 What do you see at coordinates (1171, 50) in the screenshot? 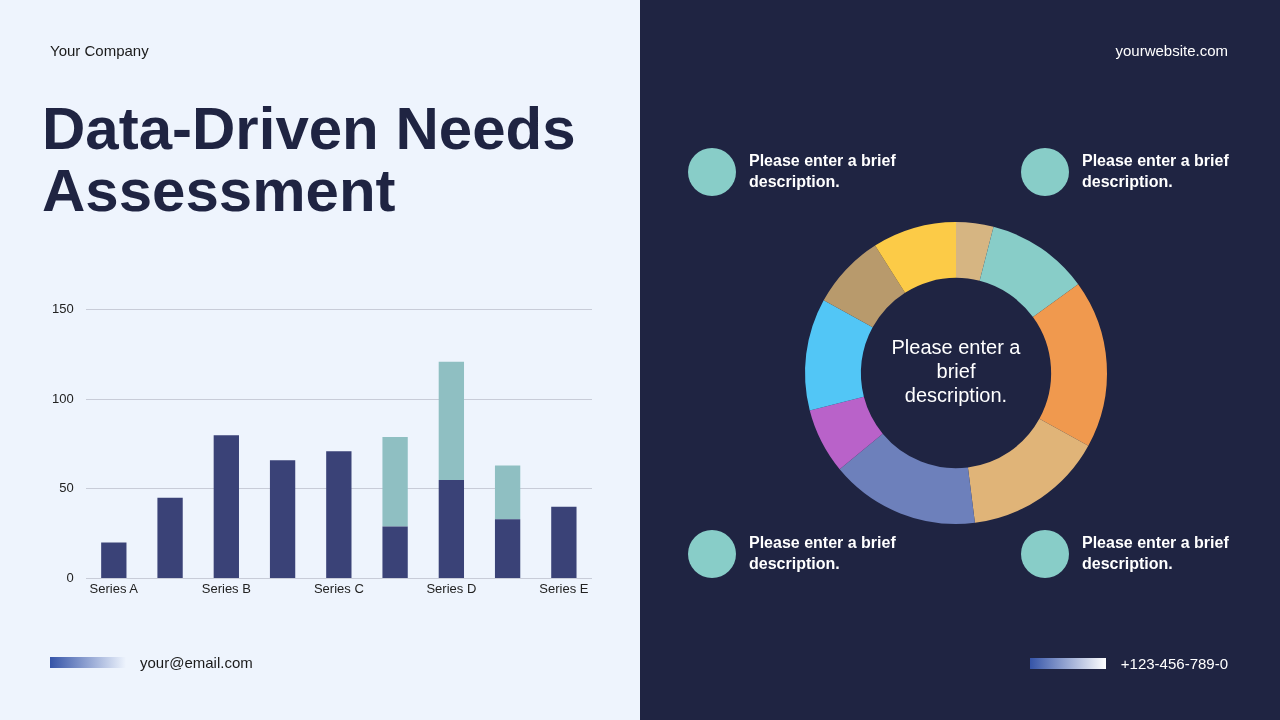
I see `text: yourwebsite.com` at bounding box center [1171, 50].